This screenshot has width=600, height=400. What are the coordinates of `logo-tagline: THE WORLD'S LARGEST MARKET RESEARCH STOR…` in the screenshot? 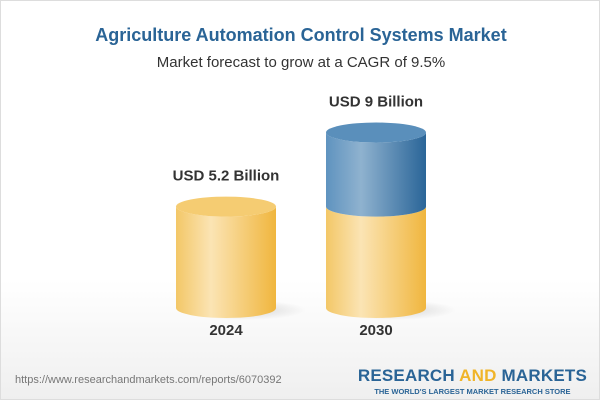 It's located at (472, 391).